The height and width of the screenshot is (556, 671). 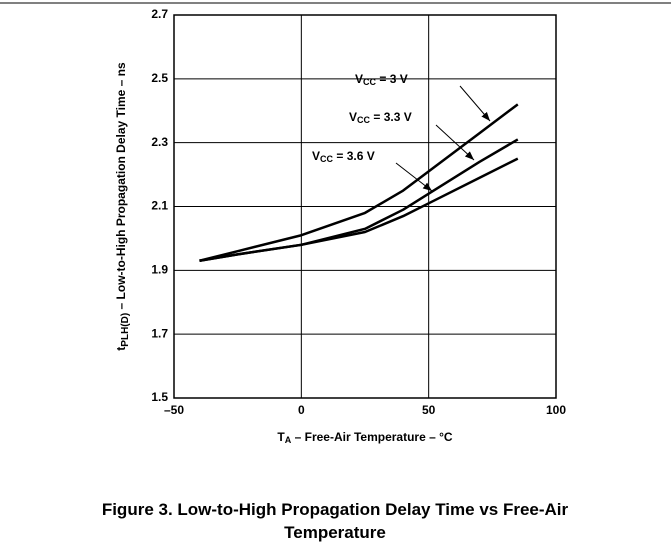 I want to click on y-tick-label: 2.3, so click(x=159, y=142).